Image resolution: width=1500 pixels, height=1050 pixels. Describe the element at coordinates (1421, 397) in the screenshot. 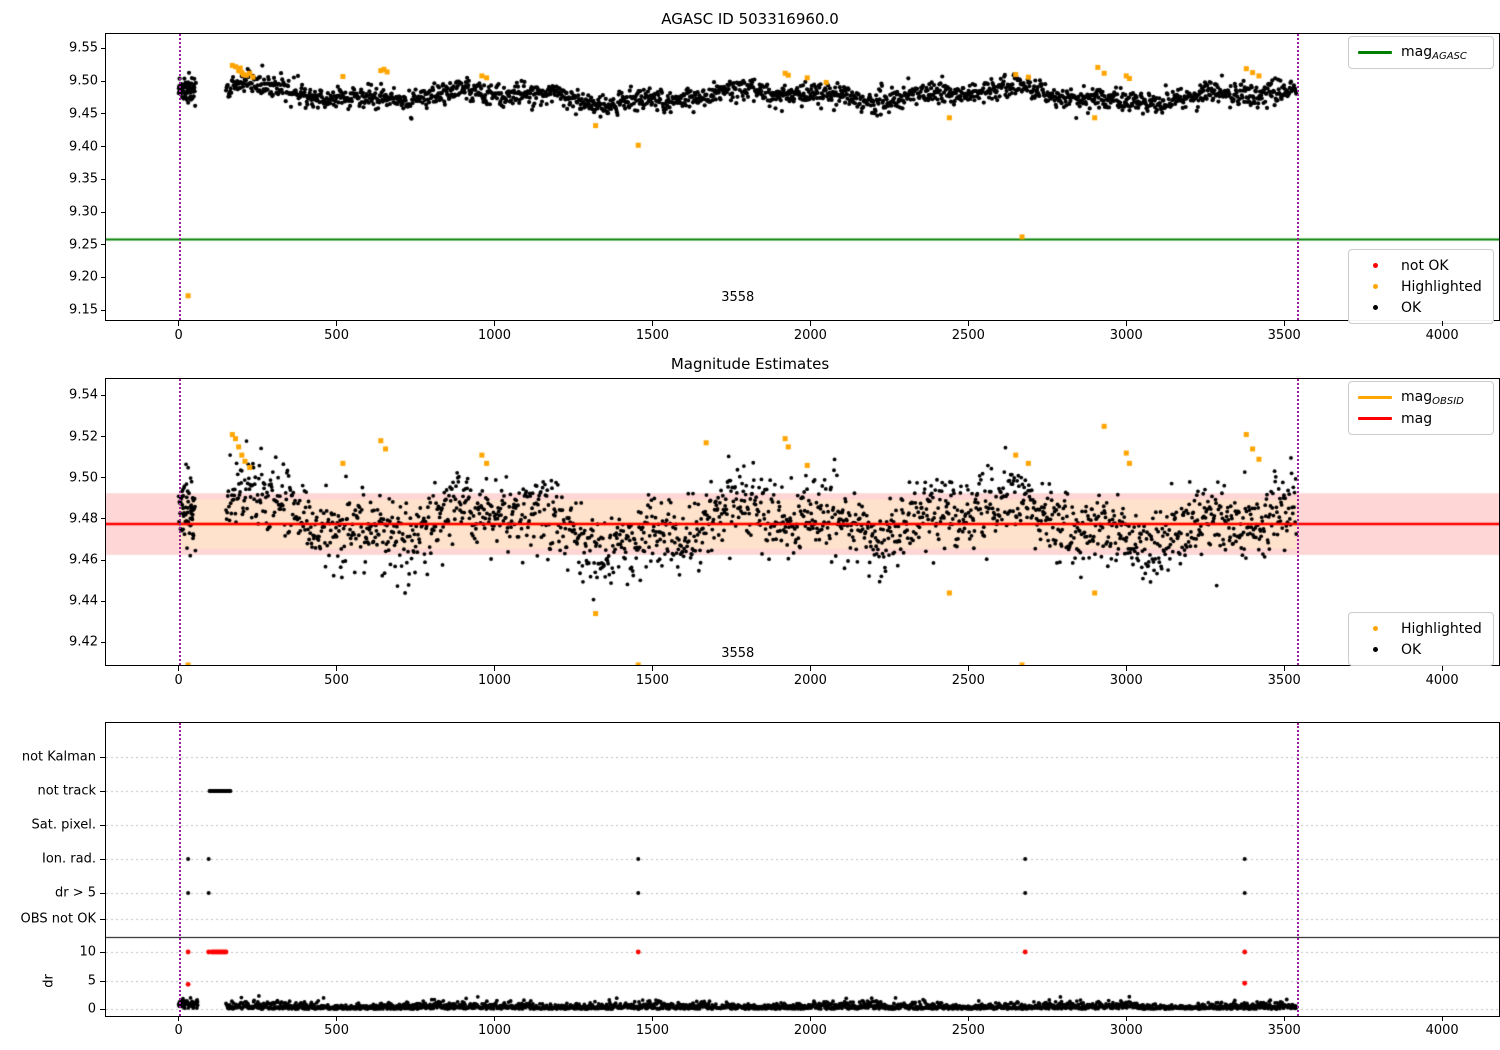

I see `legend-entry-mag-obsid: magOBSID` at that location.